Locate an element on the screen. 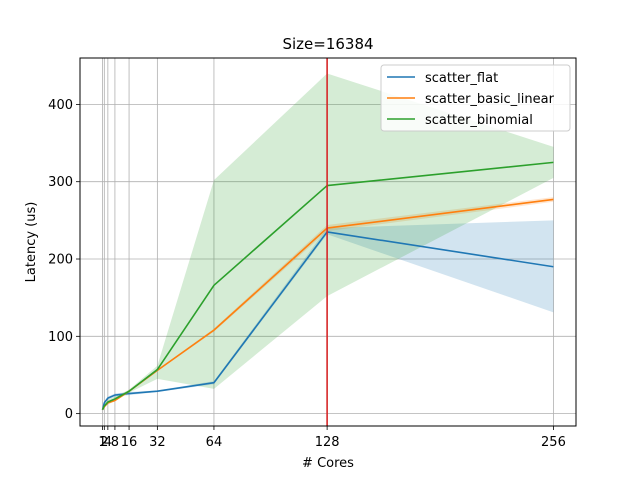 The width and height of the screenshot is (640, 480). x-tick-label: 32 is located at coordinates (157, 442).